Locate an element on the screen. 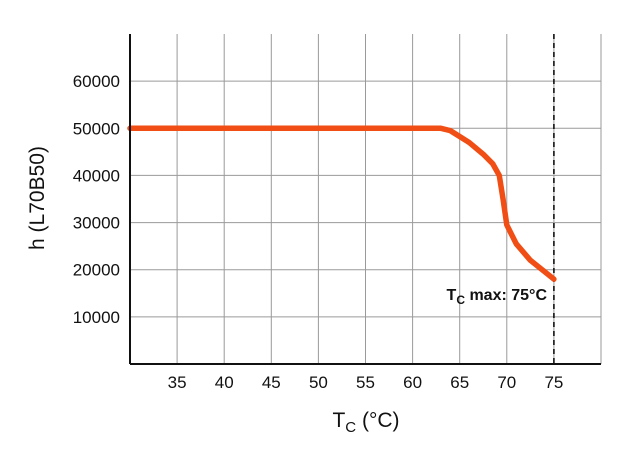 This screenshot has height=450, width=638. y-tick-labels: 10000 20000 30000 40000 50000 60000 is located at coordinates (96, 199).